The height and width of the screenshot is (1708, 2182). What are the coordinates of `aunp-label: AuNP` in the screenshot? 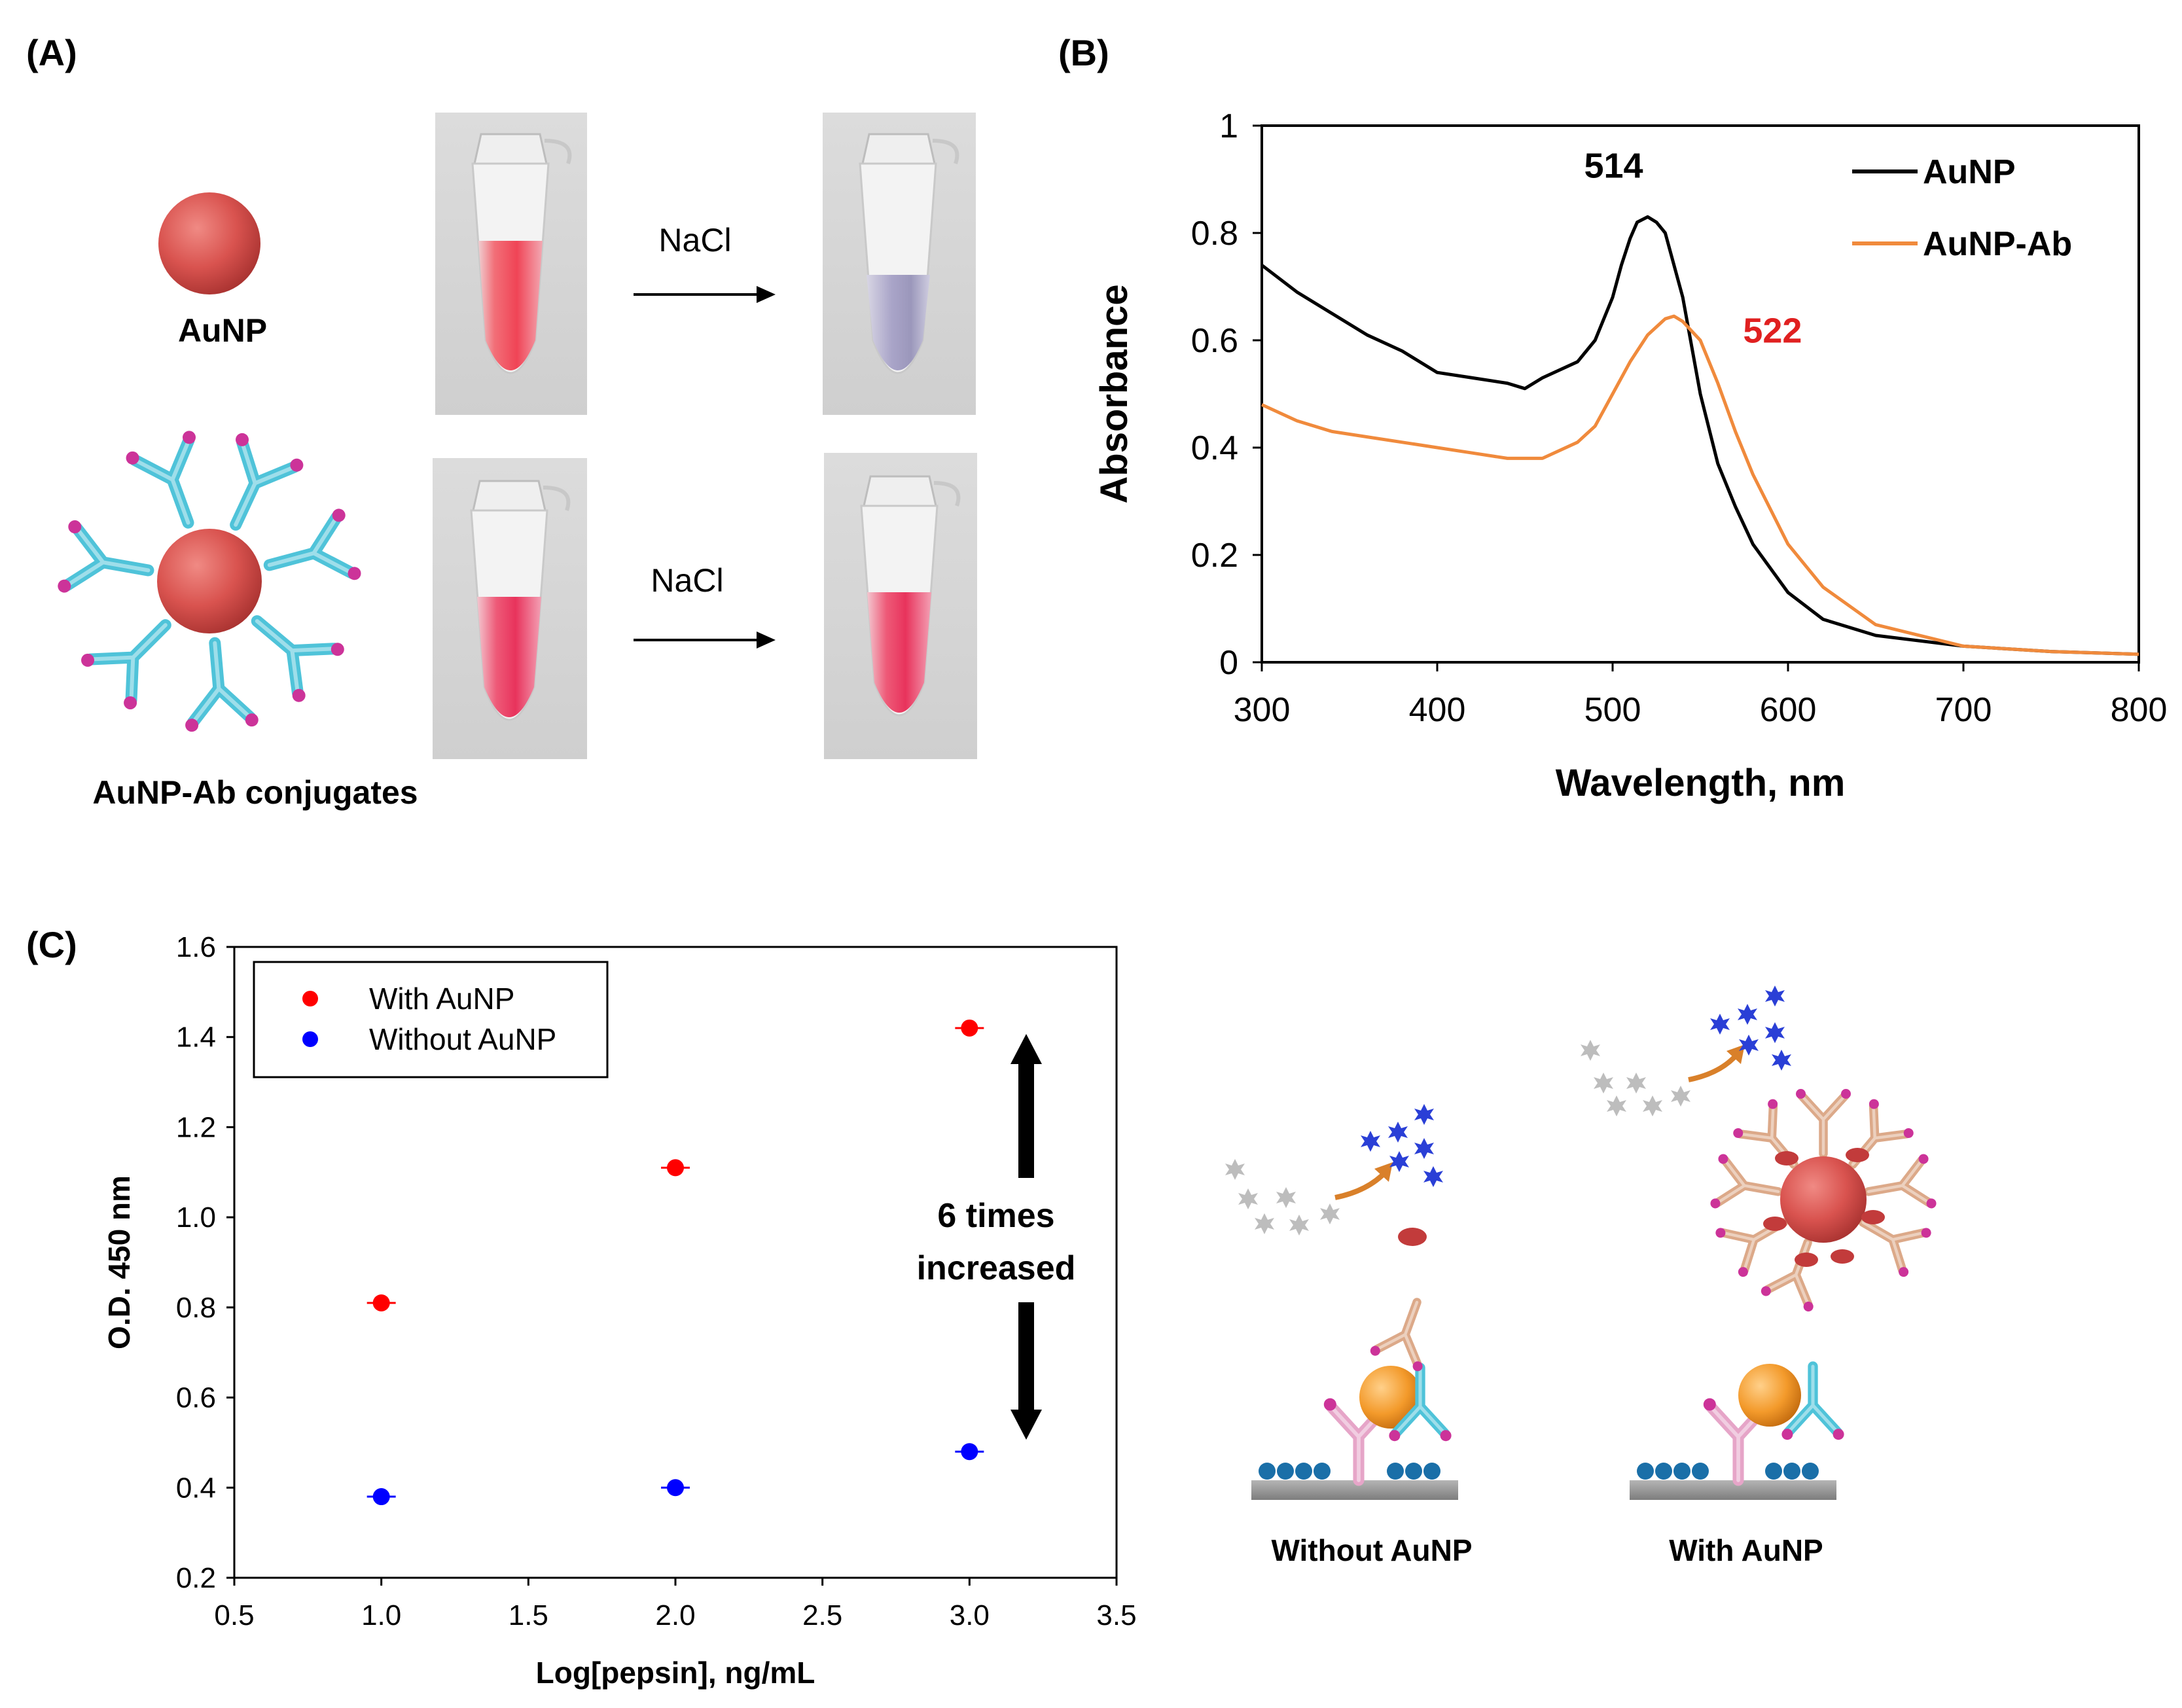 It's located at (222, 330).